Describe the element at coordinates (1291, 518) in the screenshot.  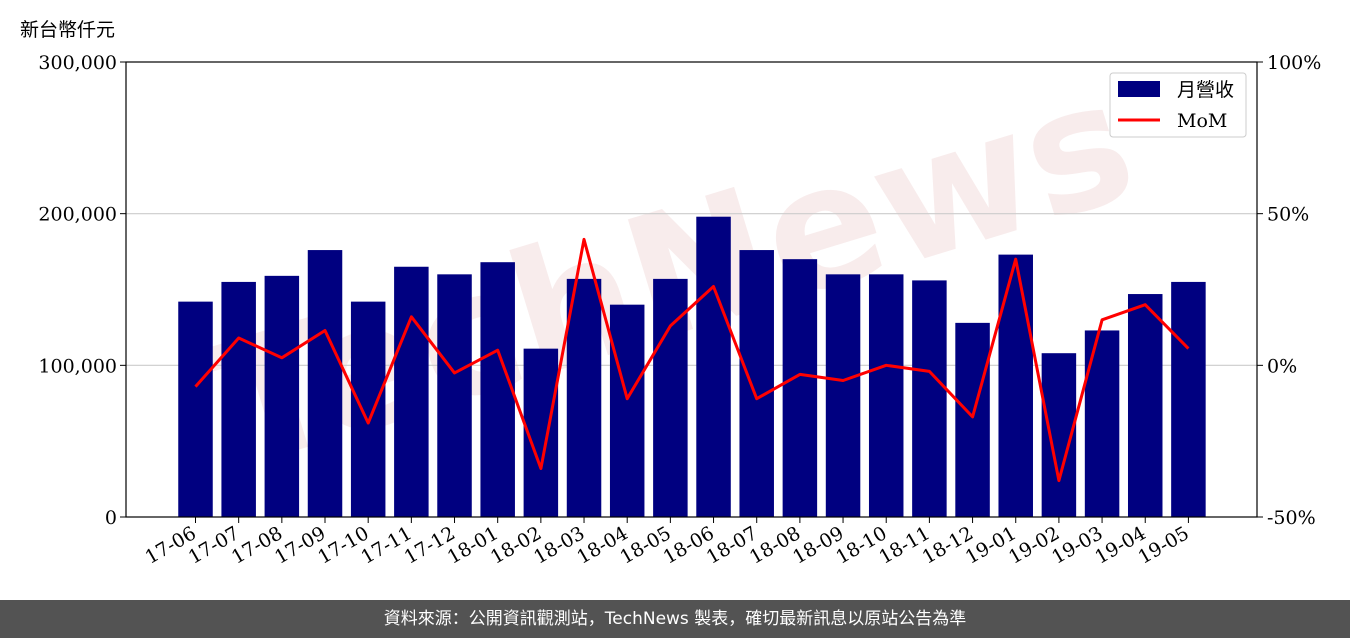
I see `y2-tick-label: -50%` at that location.